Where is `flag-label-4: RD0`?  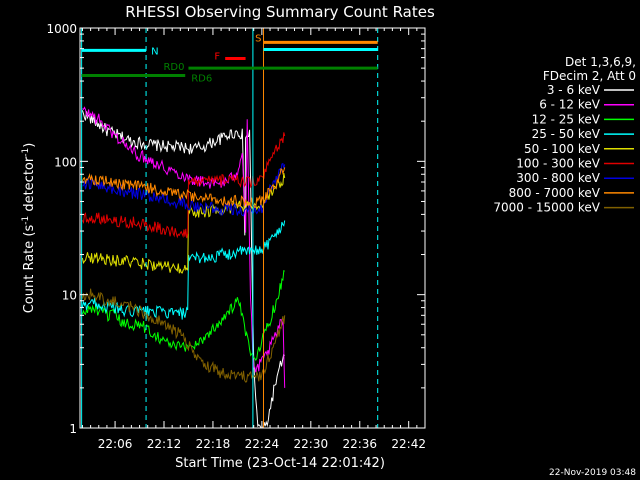
flag-label-4: RD0 is located at coordinates (173, 67).